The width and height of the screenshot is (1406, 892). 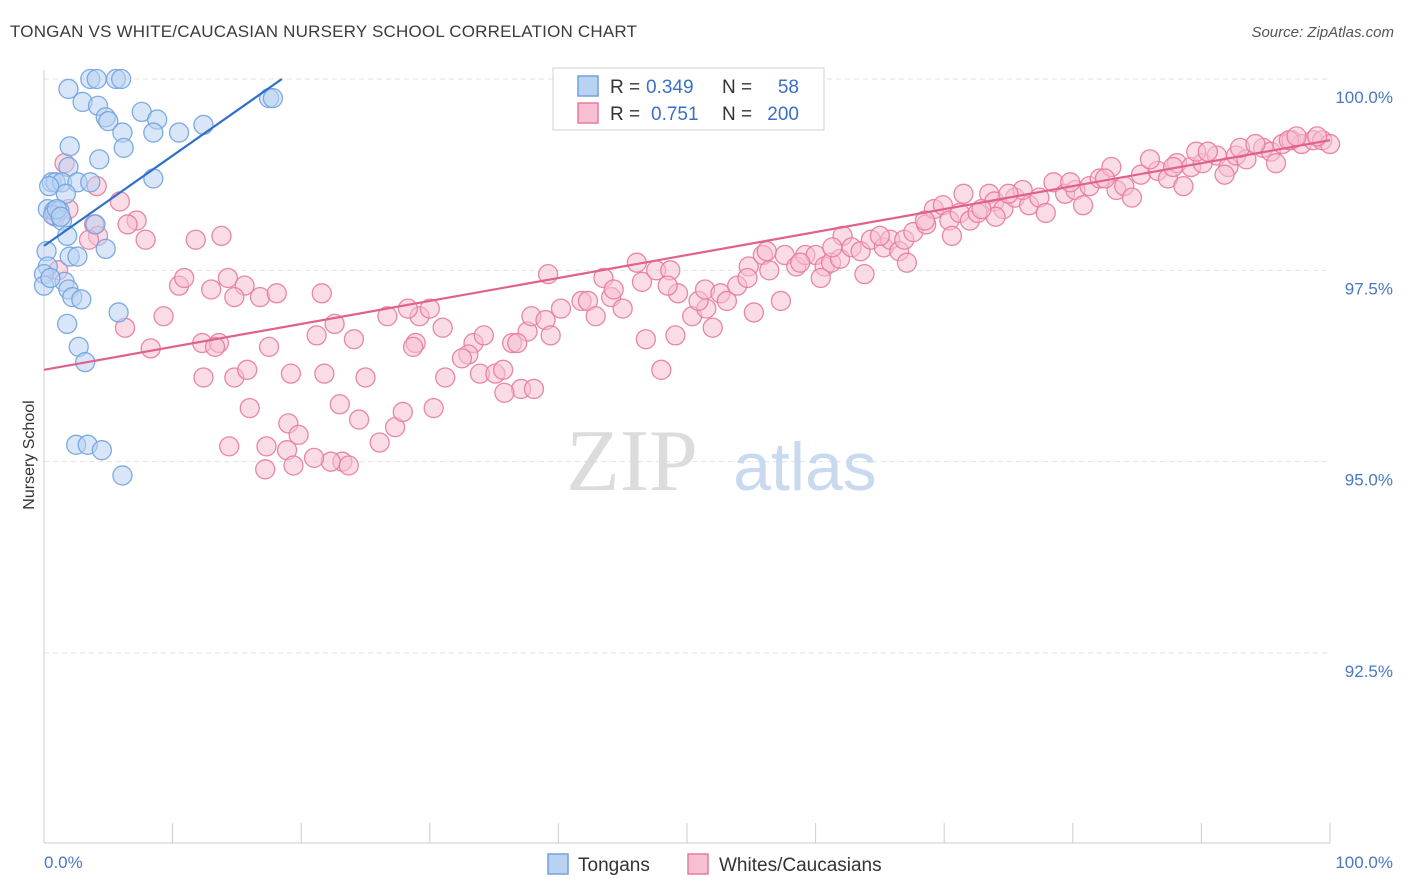 What do you see at coordinates (737, 87) in the screenshot?
I see `legend-n-label-tongans: N =` at bounding box center [737, 87].